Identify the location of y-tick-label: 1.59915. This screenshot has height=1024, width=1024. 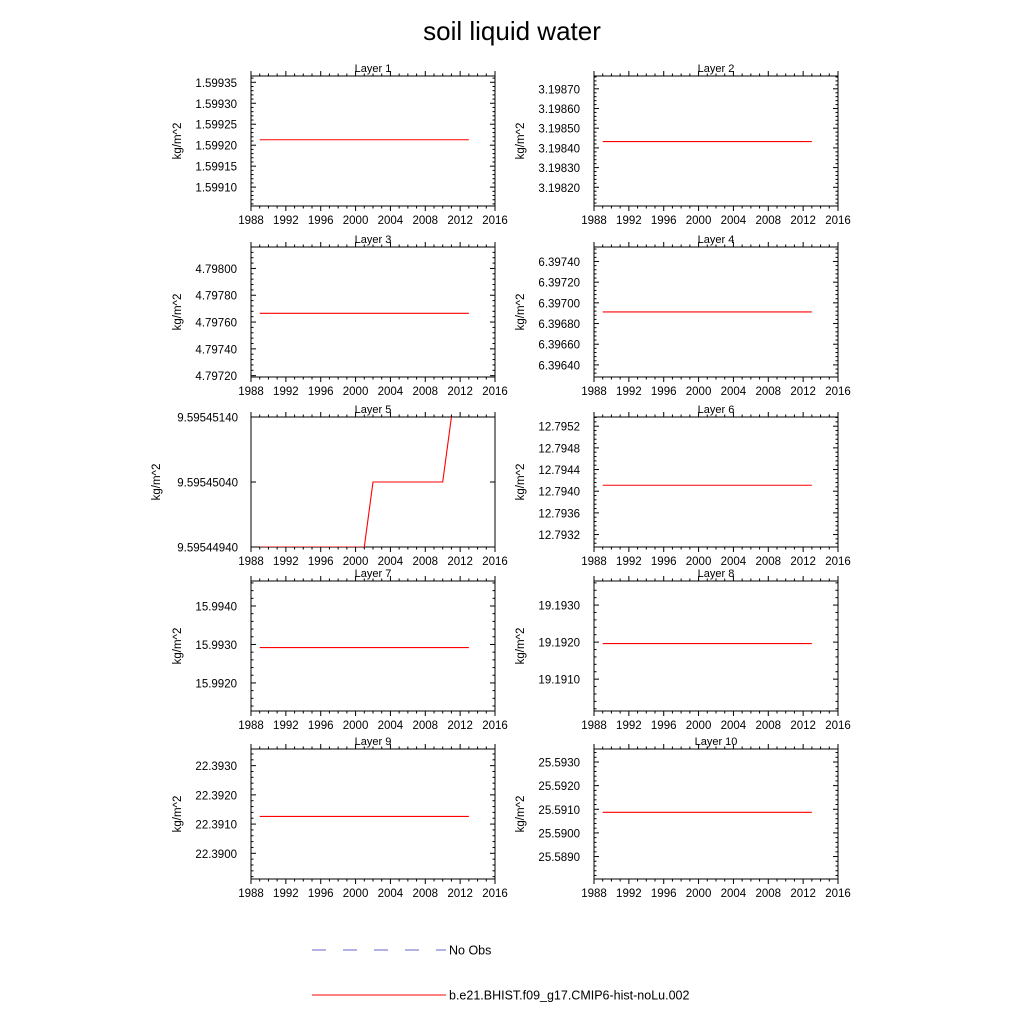
(216, 168).